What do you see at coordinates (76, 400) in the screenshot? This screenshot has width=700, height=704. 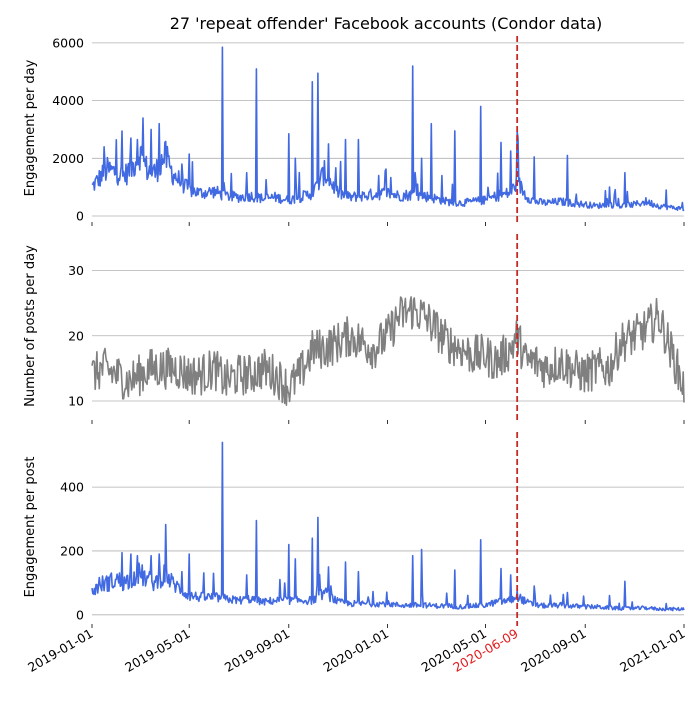 I see `y-tick-label: 10` at bounding box center [76, 400].